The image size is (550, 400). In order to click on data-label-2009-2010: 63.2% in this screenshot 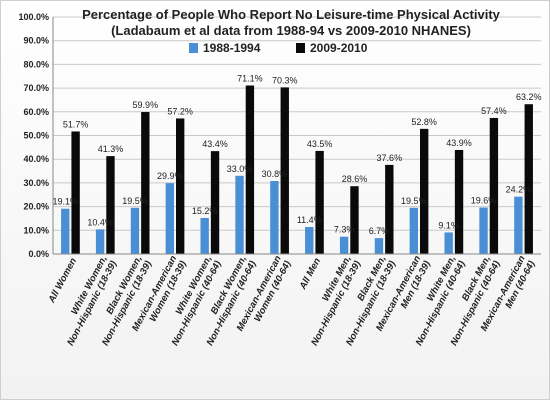, I will do `click(529, 97)`.